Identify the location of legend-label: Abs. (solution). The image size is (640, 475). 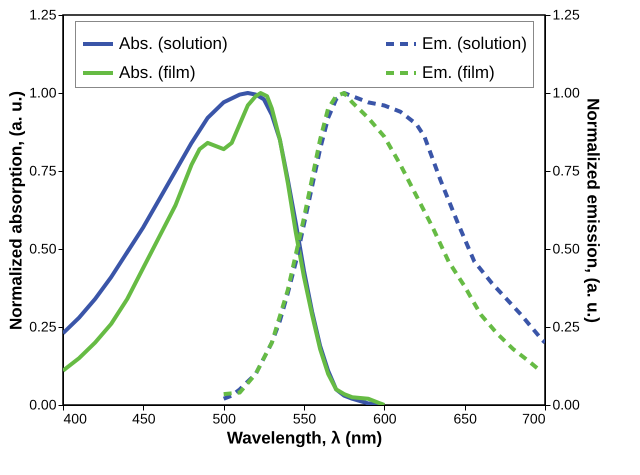
(173, 43).